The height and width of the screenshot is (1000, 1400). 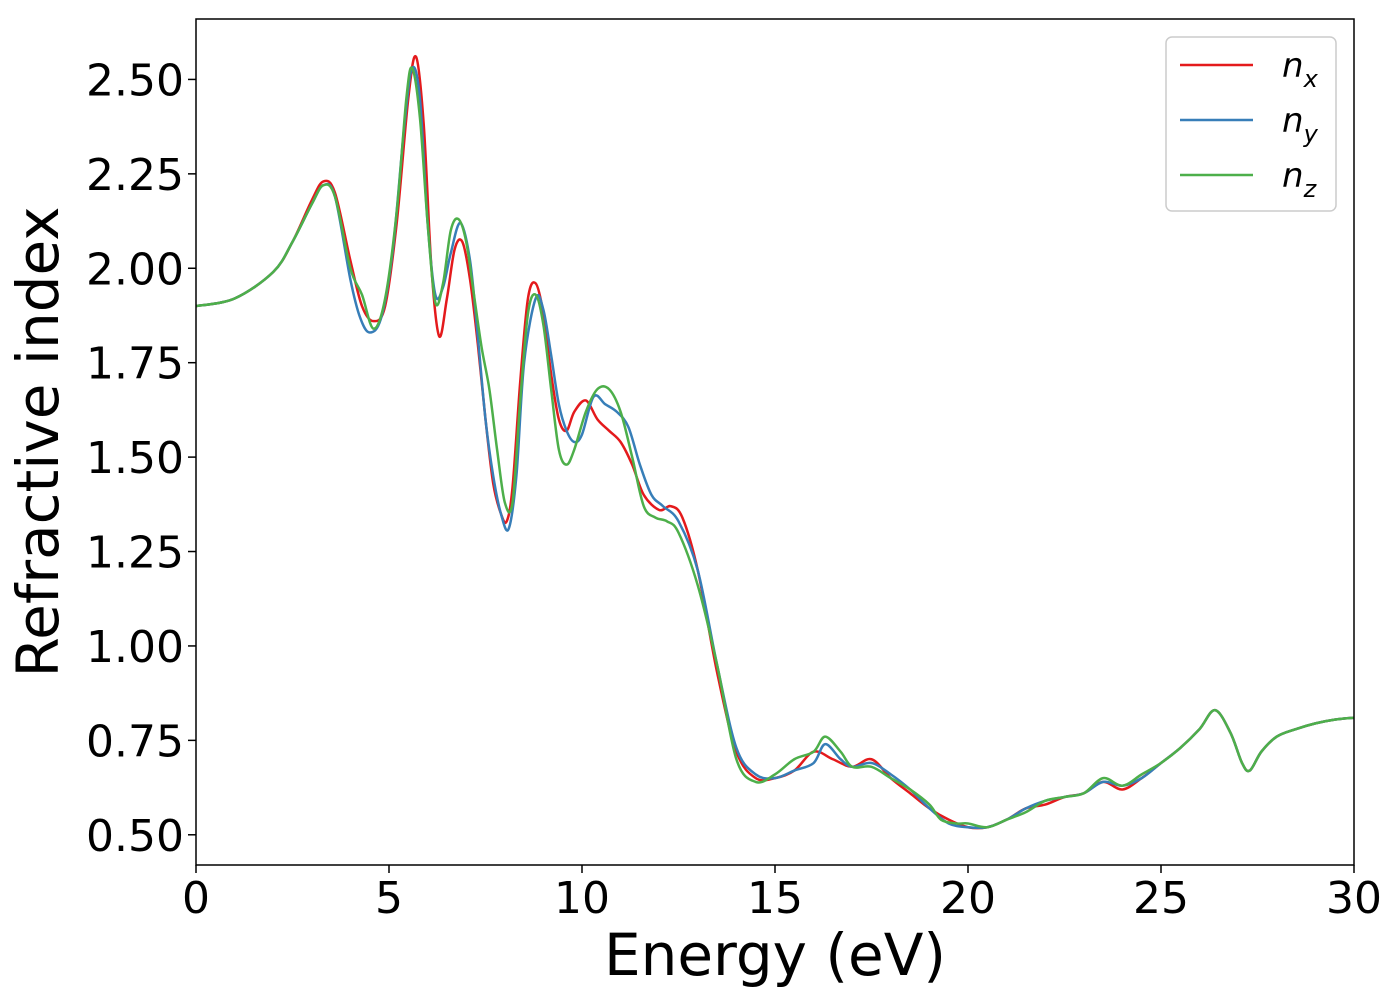 I want to click on y-tick-label: 1.00, so click(x=135, y=647).